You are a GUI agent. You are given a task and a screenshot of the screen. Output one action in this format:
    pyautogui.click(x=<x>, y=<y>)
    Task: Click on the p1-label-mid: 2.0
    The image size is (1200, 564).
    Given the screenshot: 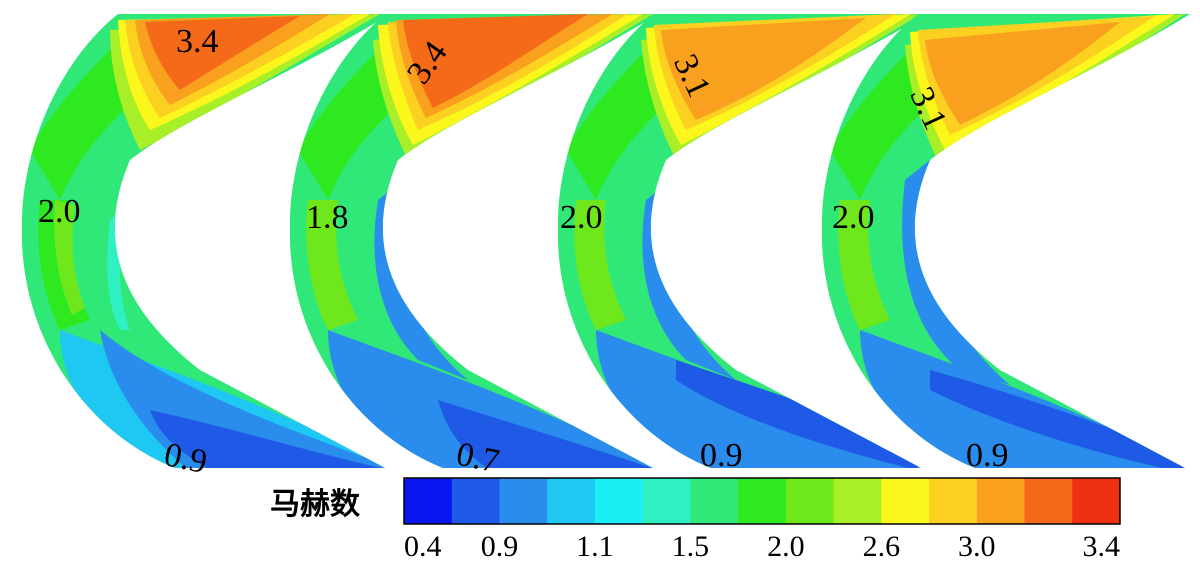 What is the action you would take?
    pyautogui.click(x=59, y=211)
    